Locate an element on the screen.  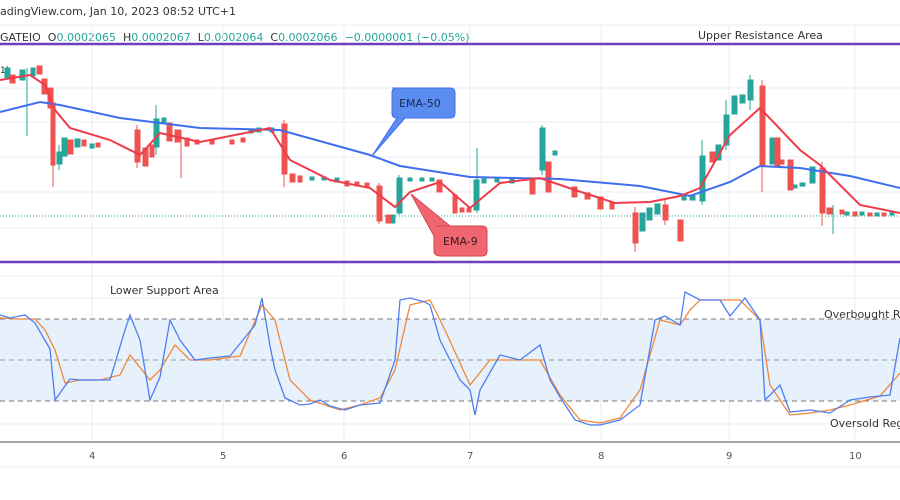
open-label: O is located at coordinates (52, 37).